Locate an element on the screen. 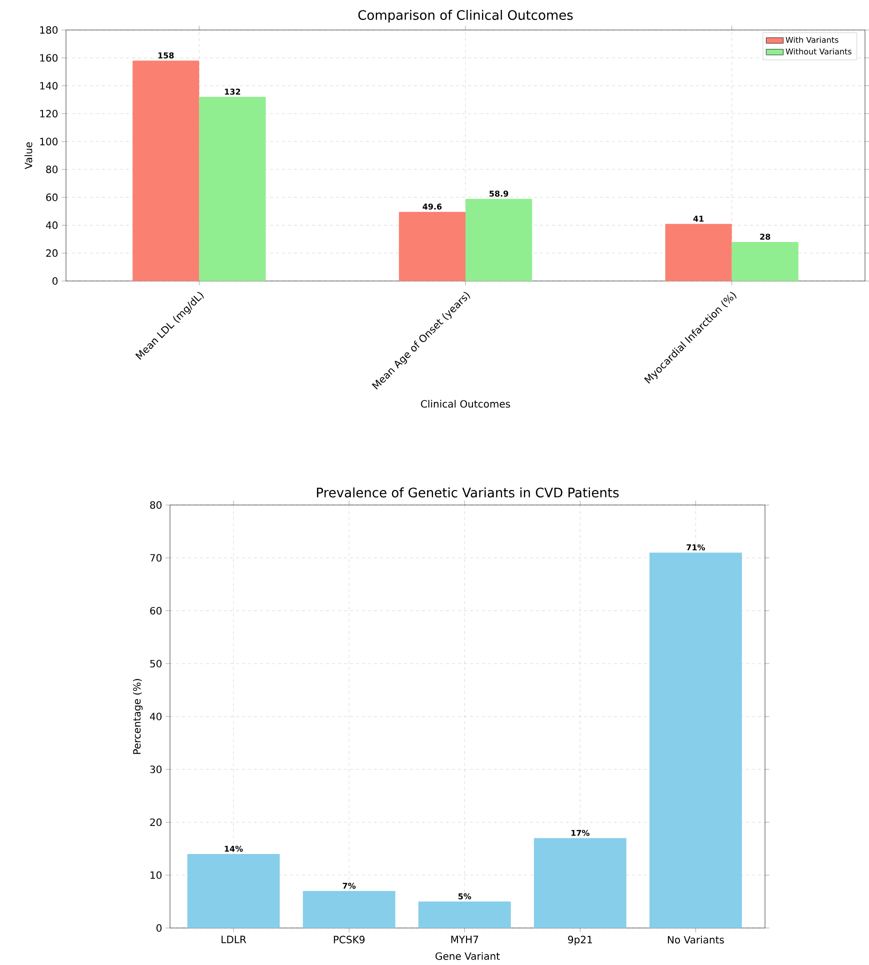  x-tick-label: 9p21 is located at coordinates (580, 941).